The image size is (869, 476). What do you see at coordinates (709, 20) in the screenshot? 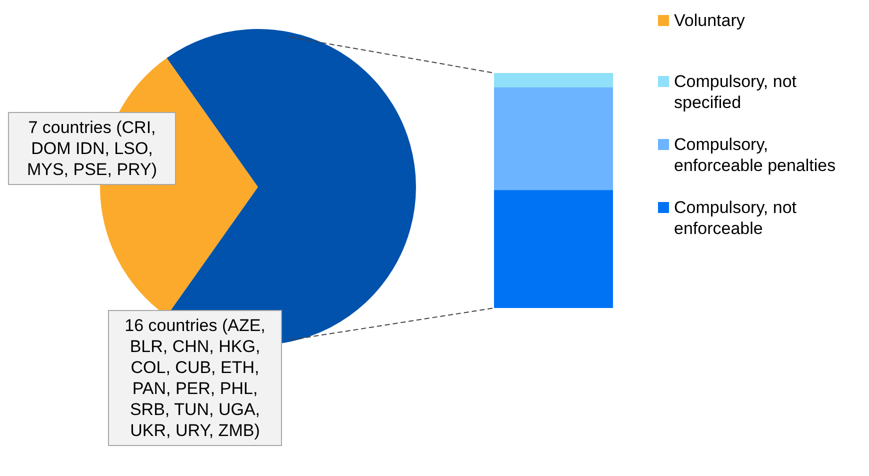
I see `legend-label: Voluntary` at bounding box center [709, 20].